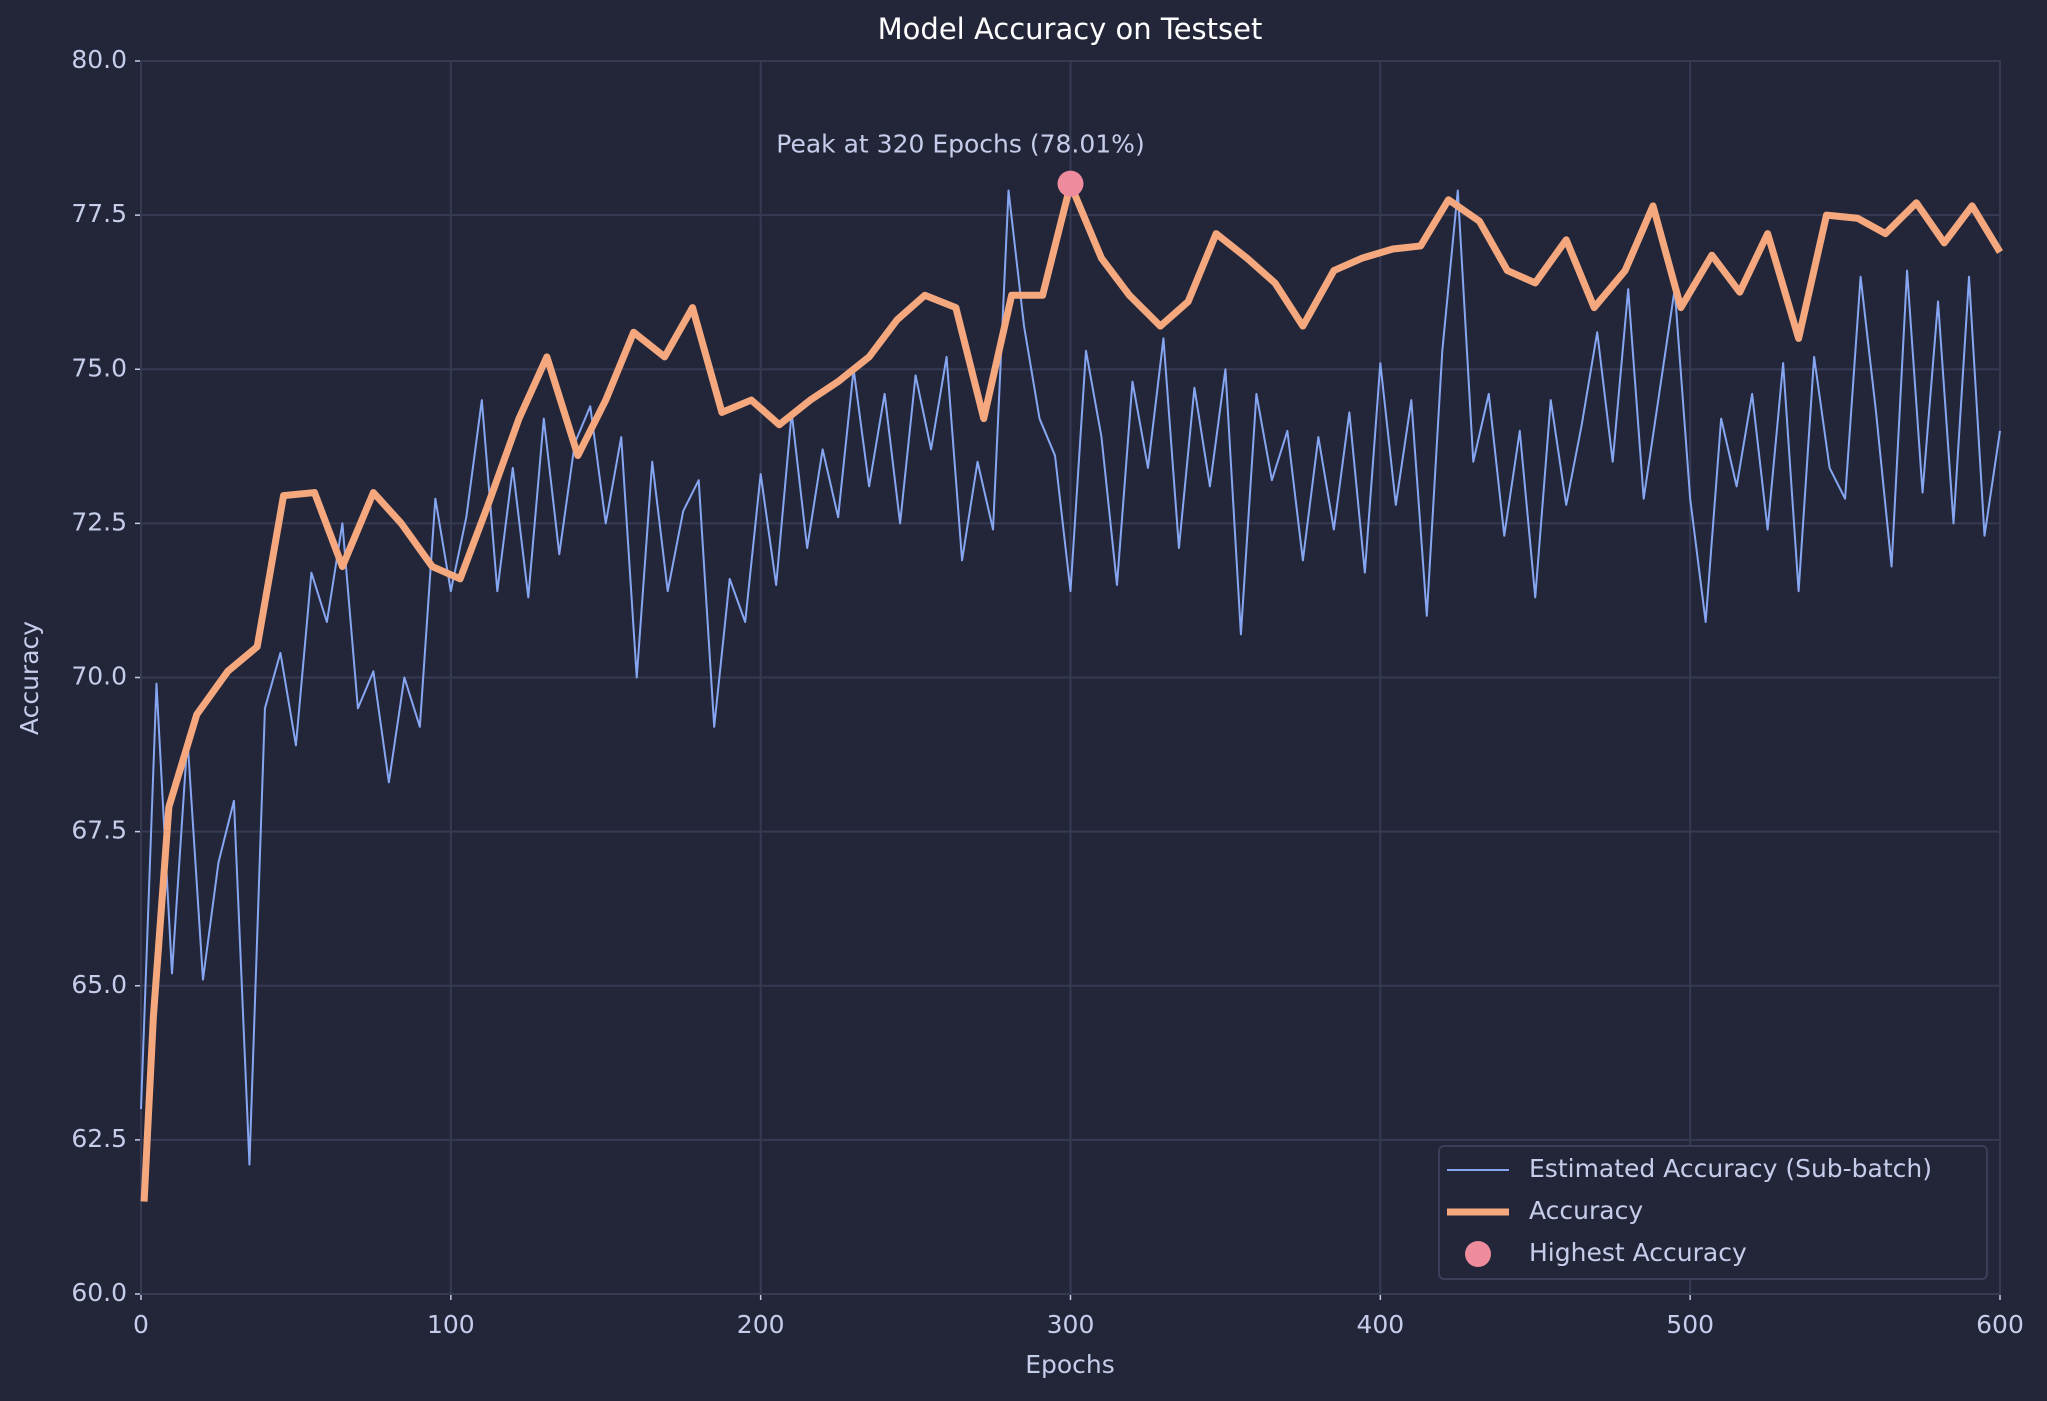 This screenshot has height=1401, width=2047. What do you see at coordinates (1586, 1210) in the screenshot?
I see `legend-label: Accuracy` at bounding box center [1586, 1210].